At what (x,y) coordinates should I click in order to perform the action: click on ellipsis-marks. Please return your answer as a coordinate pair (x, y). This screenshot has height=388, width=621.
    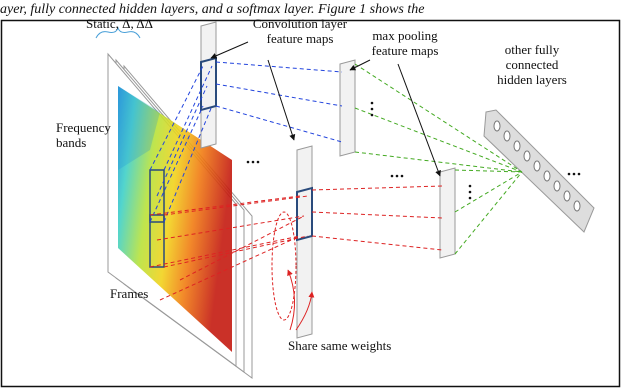
    Looking at the image, I should click on (413, 150).